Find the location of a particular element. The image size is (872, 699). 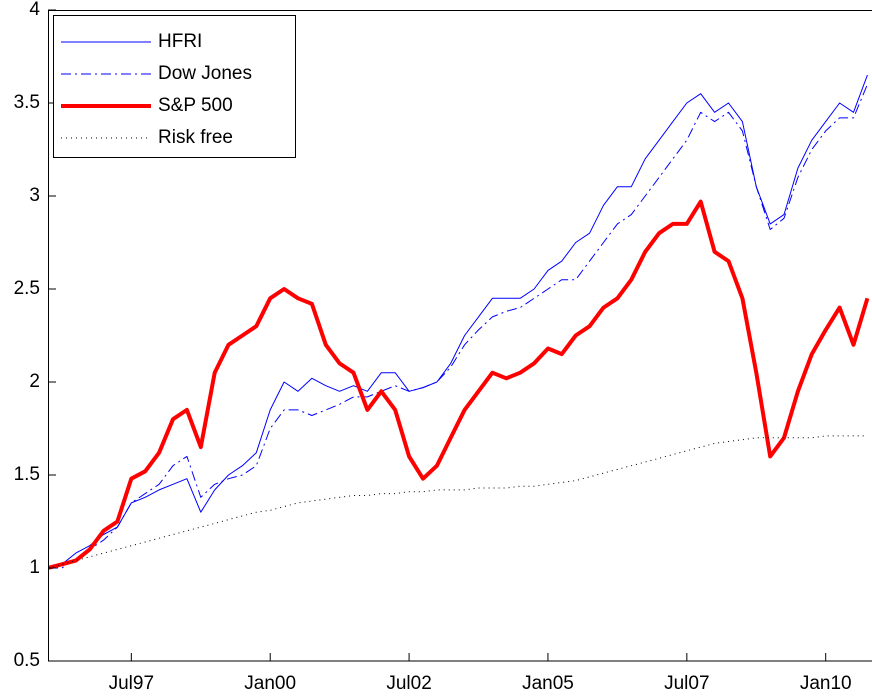

y-tick-label: 3.5 is located at coordinates (27, 102).